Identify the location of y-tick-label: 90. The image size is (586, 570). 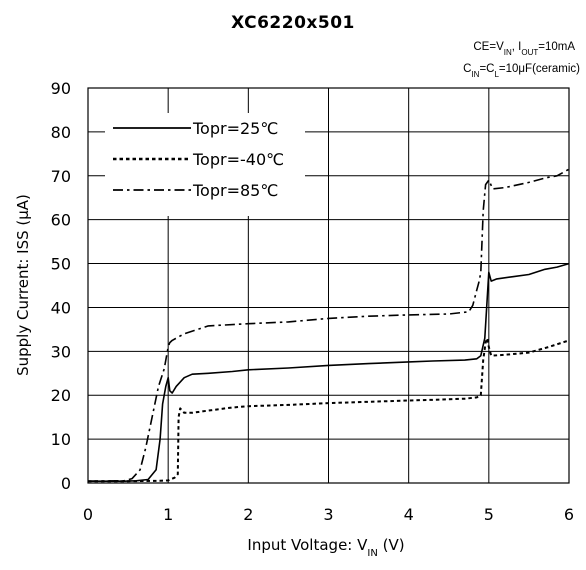
(61, 88).